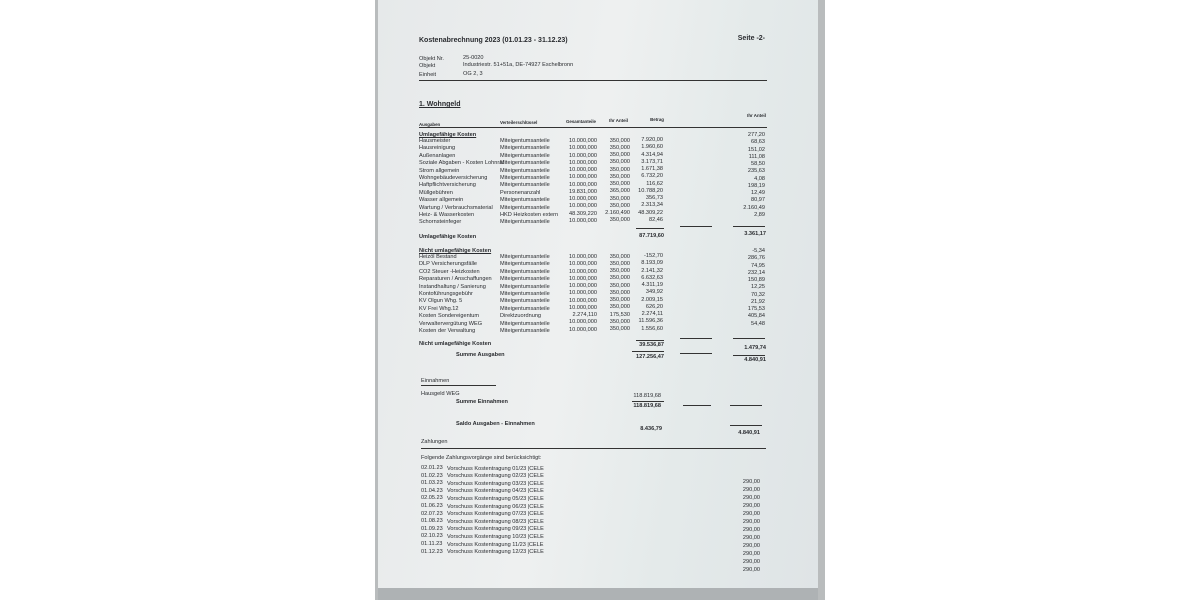 Image resolution: width=1200 pixels, height=600 pixels. Describe the element at coordinates (432, 513) in the screenshot. I see `payment-date: 02.07.23` at that location.